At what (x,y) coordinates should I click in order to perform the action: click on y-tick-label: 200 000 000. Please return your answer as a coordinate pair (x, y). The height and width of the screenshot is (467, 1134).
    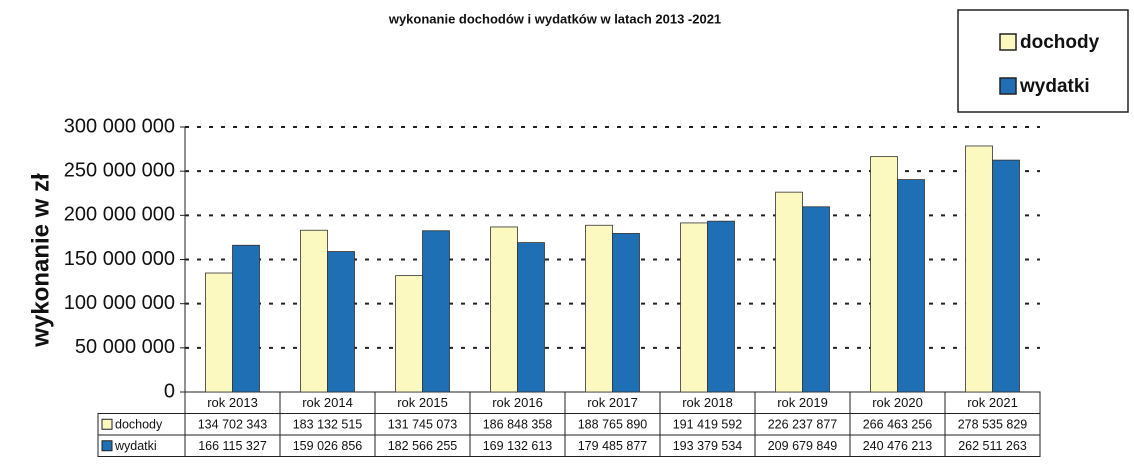
    Looking at the image, I should click on (119, 215).